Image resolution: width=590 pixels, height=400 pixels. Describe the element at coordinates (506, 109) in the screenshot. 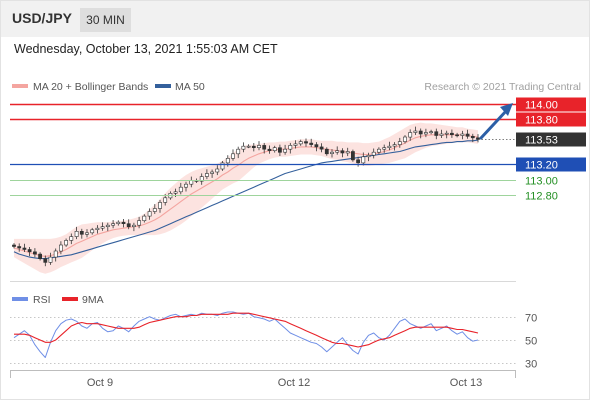

I see `arrow-head` at that location.